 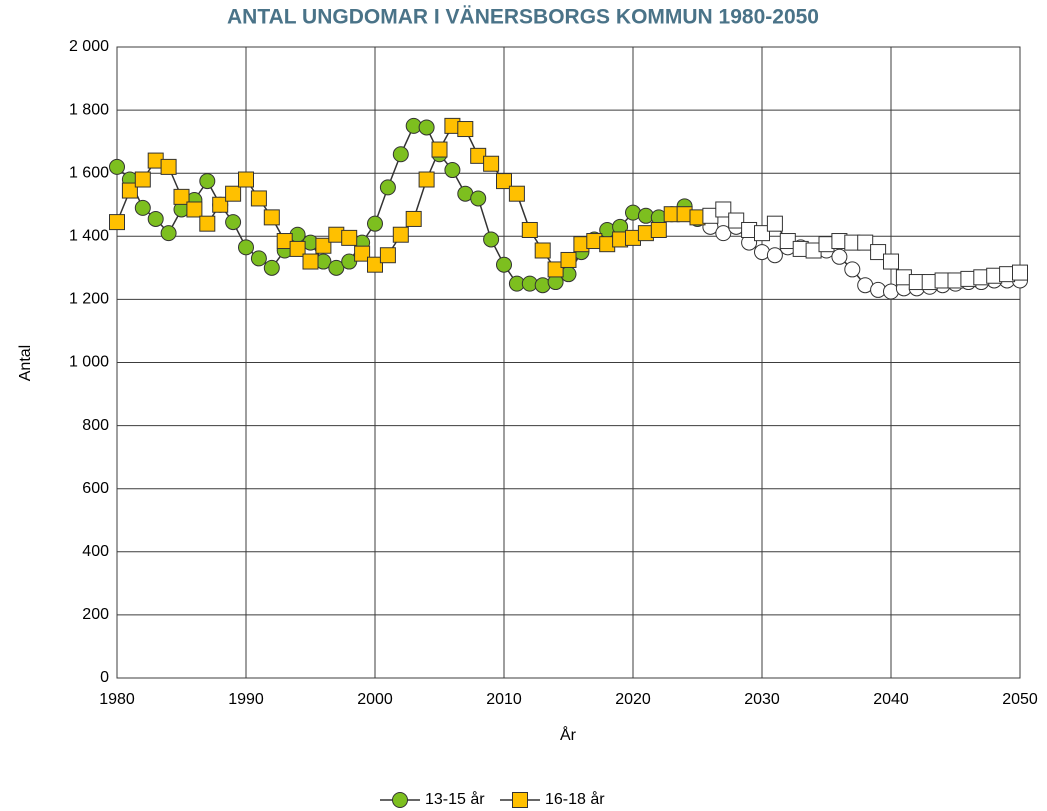 I want to click on y-tick-label: 1 800, so click(x=89, y=109).